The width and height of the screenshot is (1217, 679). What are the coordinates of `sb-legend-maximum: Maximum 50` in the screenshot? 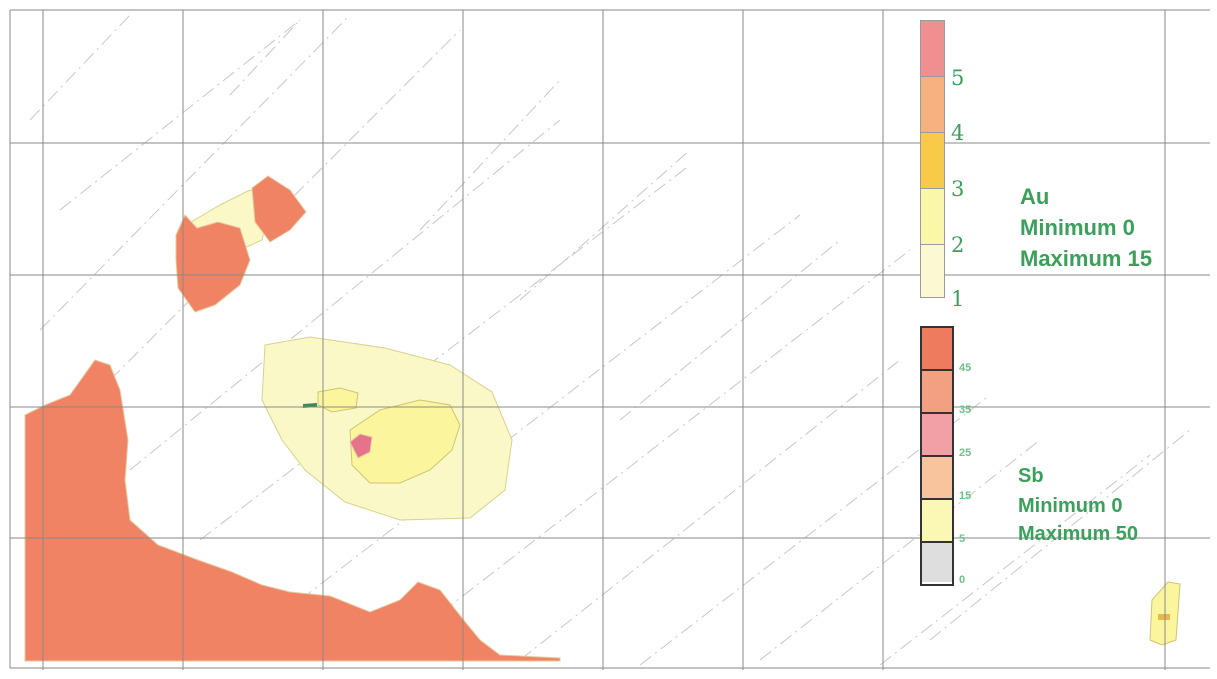 It's located at (1078, 534).